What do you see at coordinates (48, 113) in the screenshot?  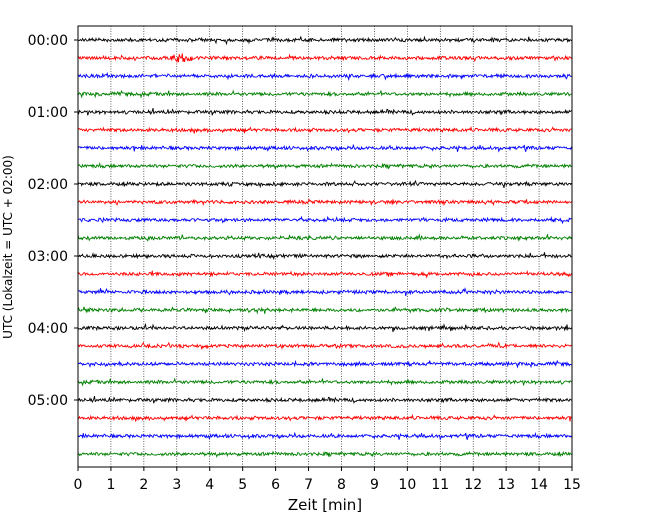 I see `y-tick-label: 01:00` at bounding box center [48, 113].